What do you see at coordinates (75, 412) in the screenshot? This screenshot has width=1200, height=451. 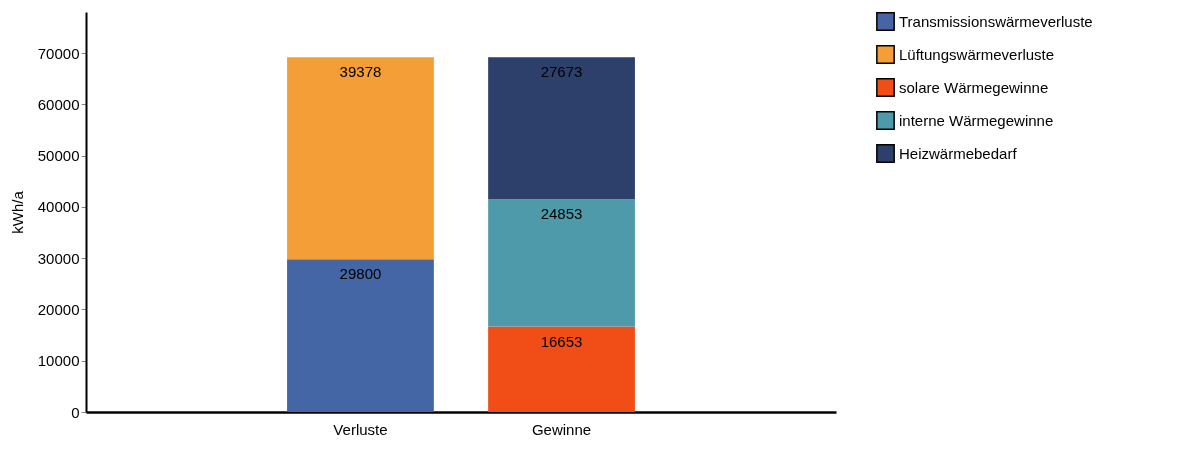 I see `y-tick-label: 0` at bounding box center [75, 412].